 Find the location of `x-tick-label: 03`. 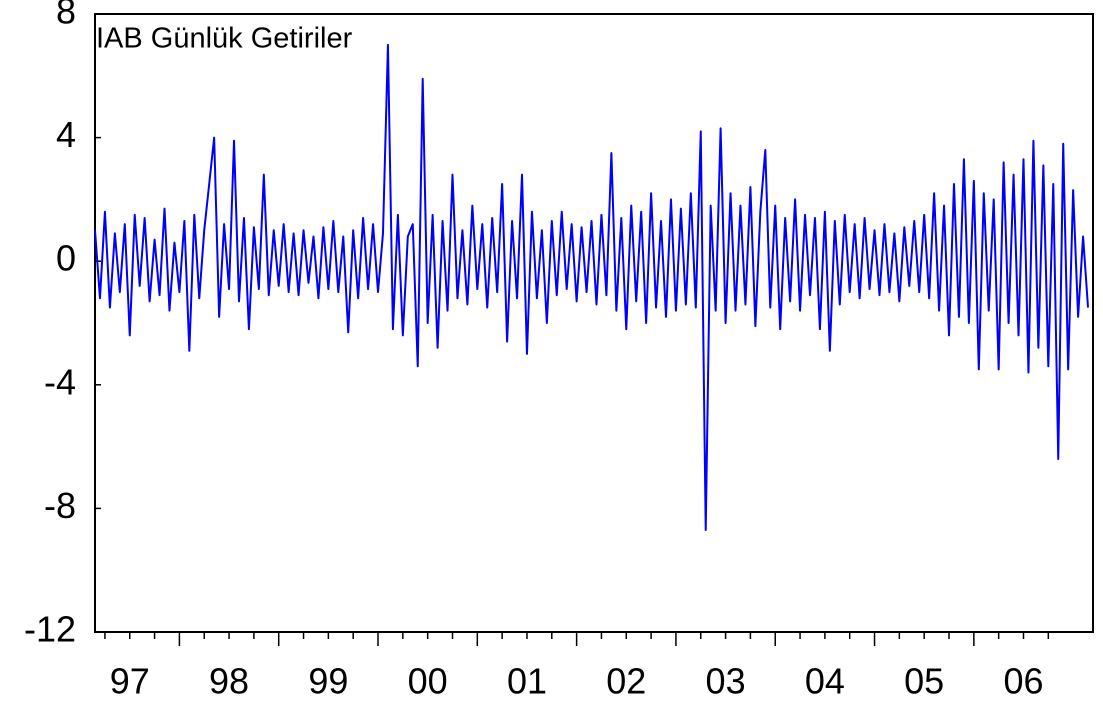

x-tick-label: 03 is located at coordinates (726, 681).